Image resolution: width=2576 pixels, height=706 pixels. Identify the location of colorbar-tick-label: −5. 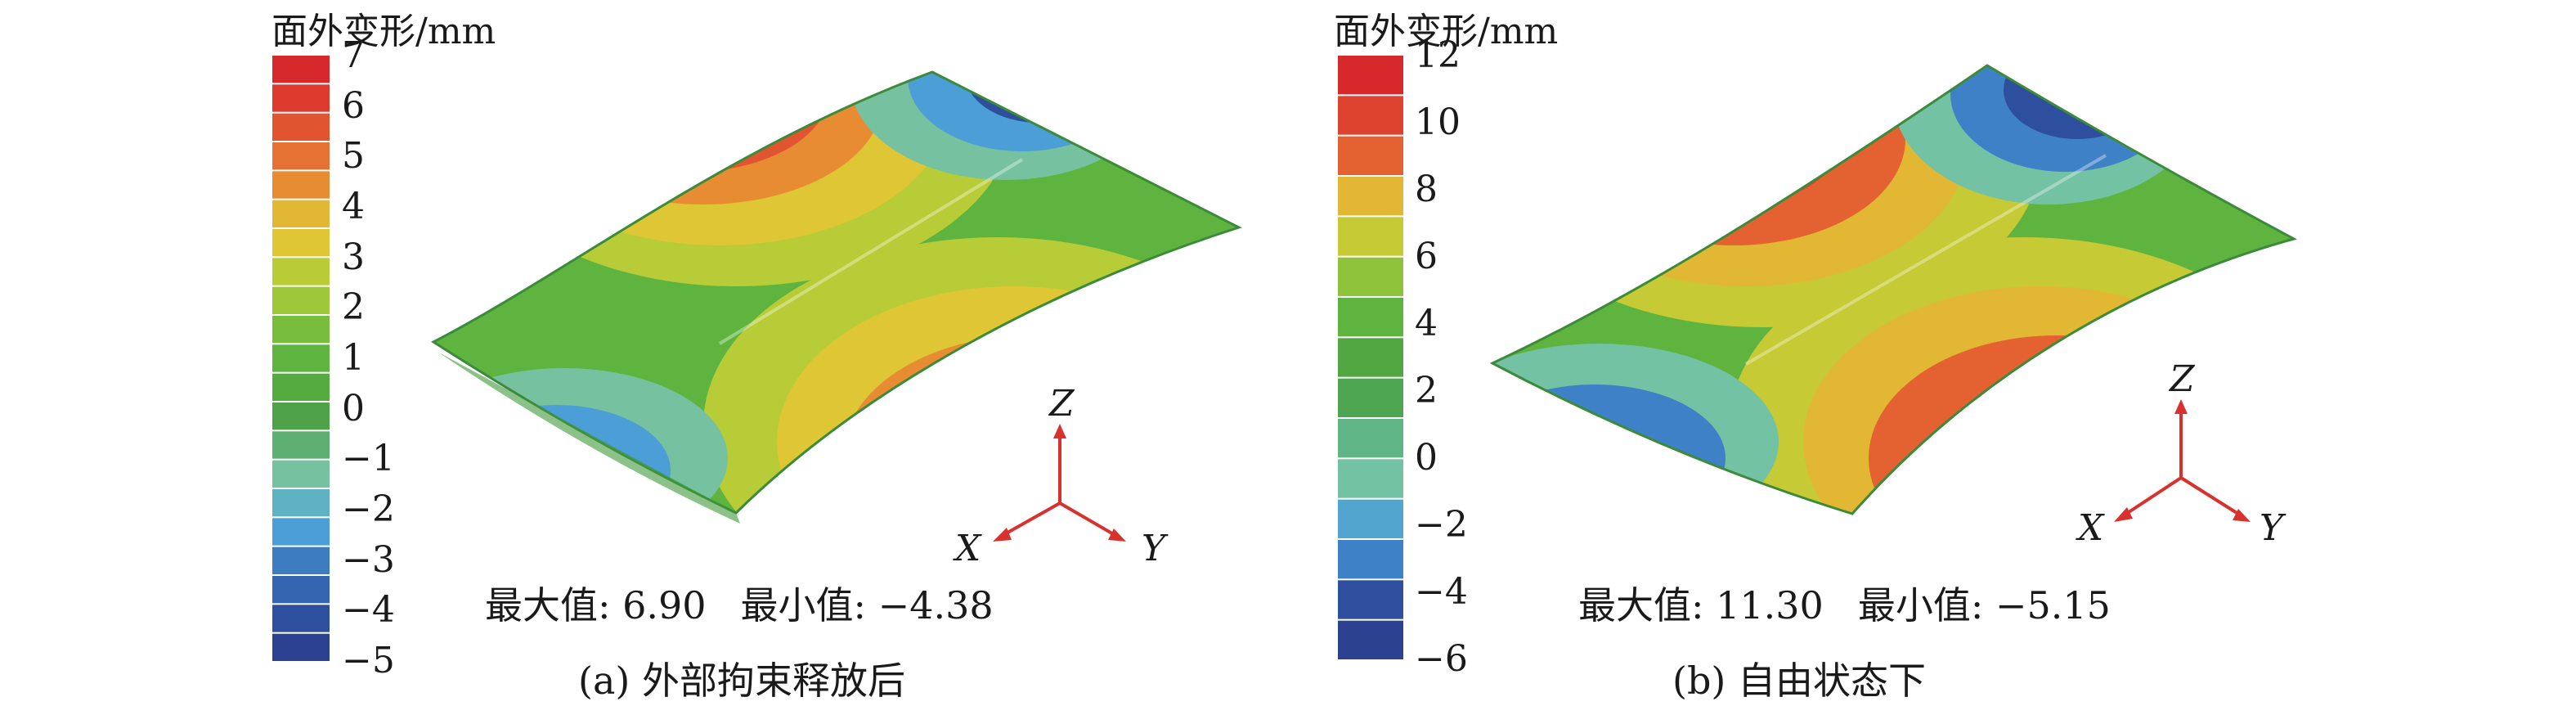
(368, 660).